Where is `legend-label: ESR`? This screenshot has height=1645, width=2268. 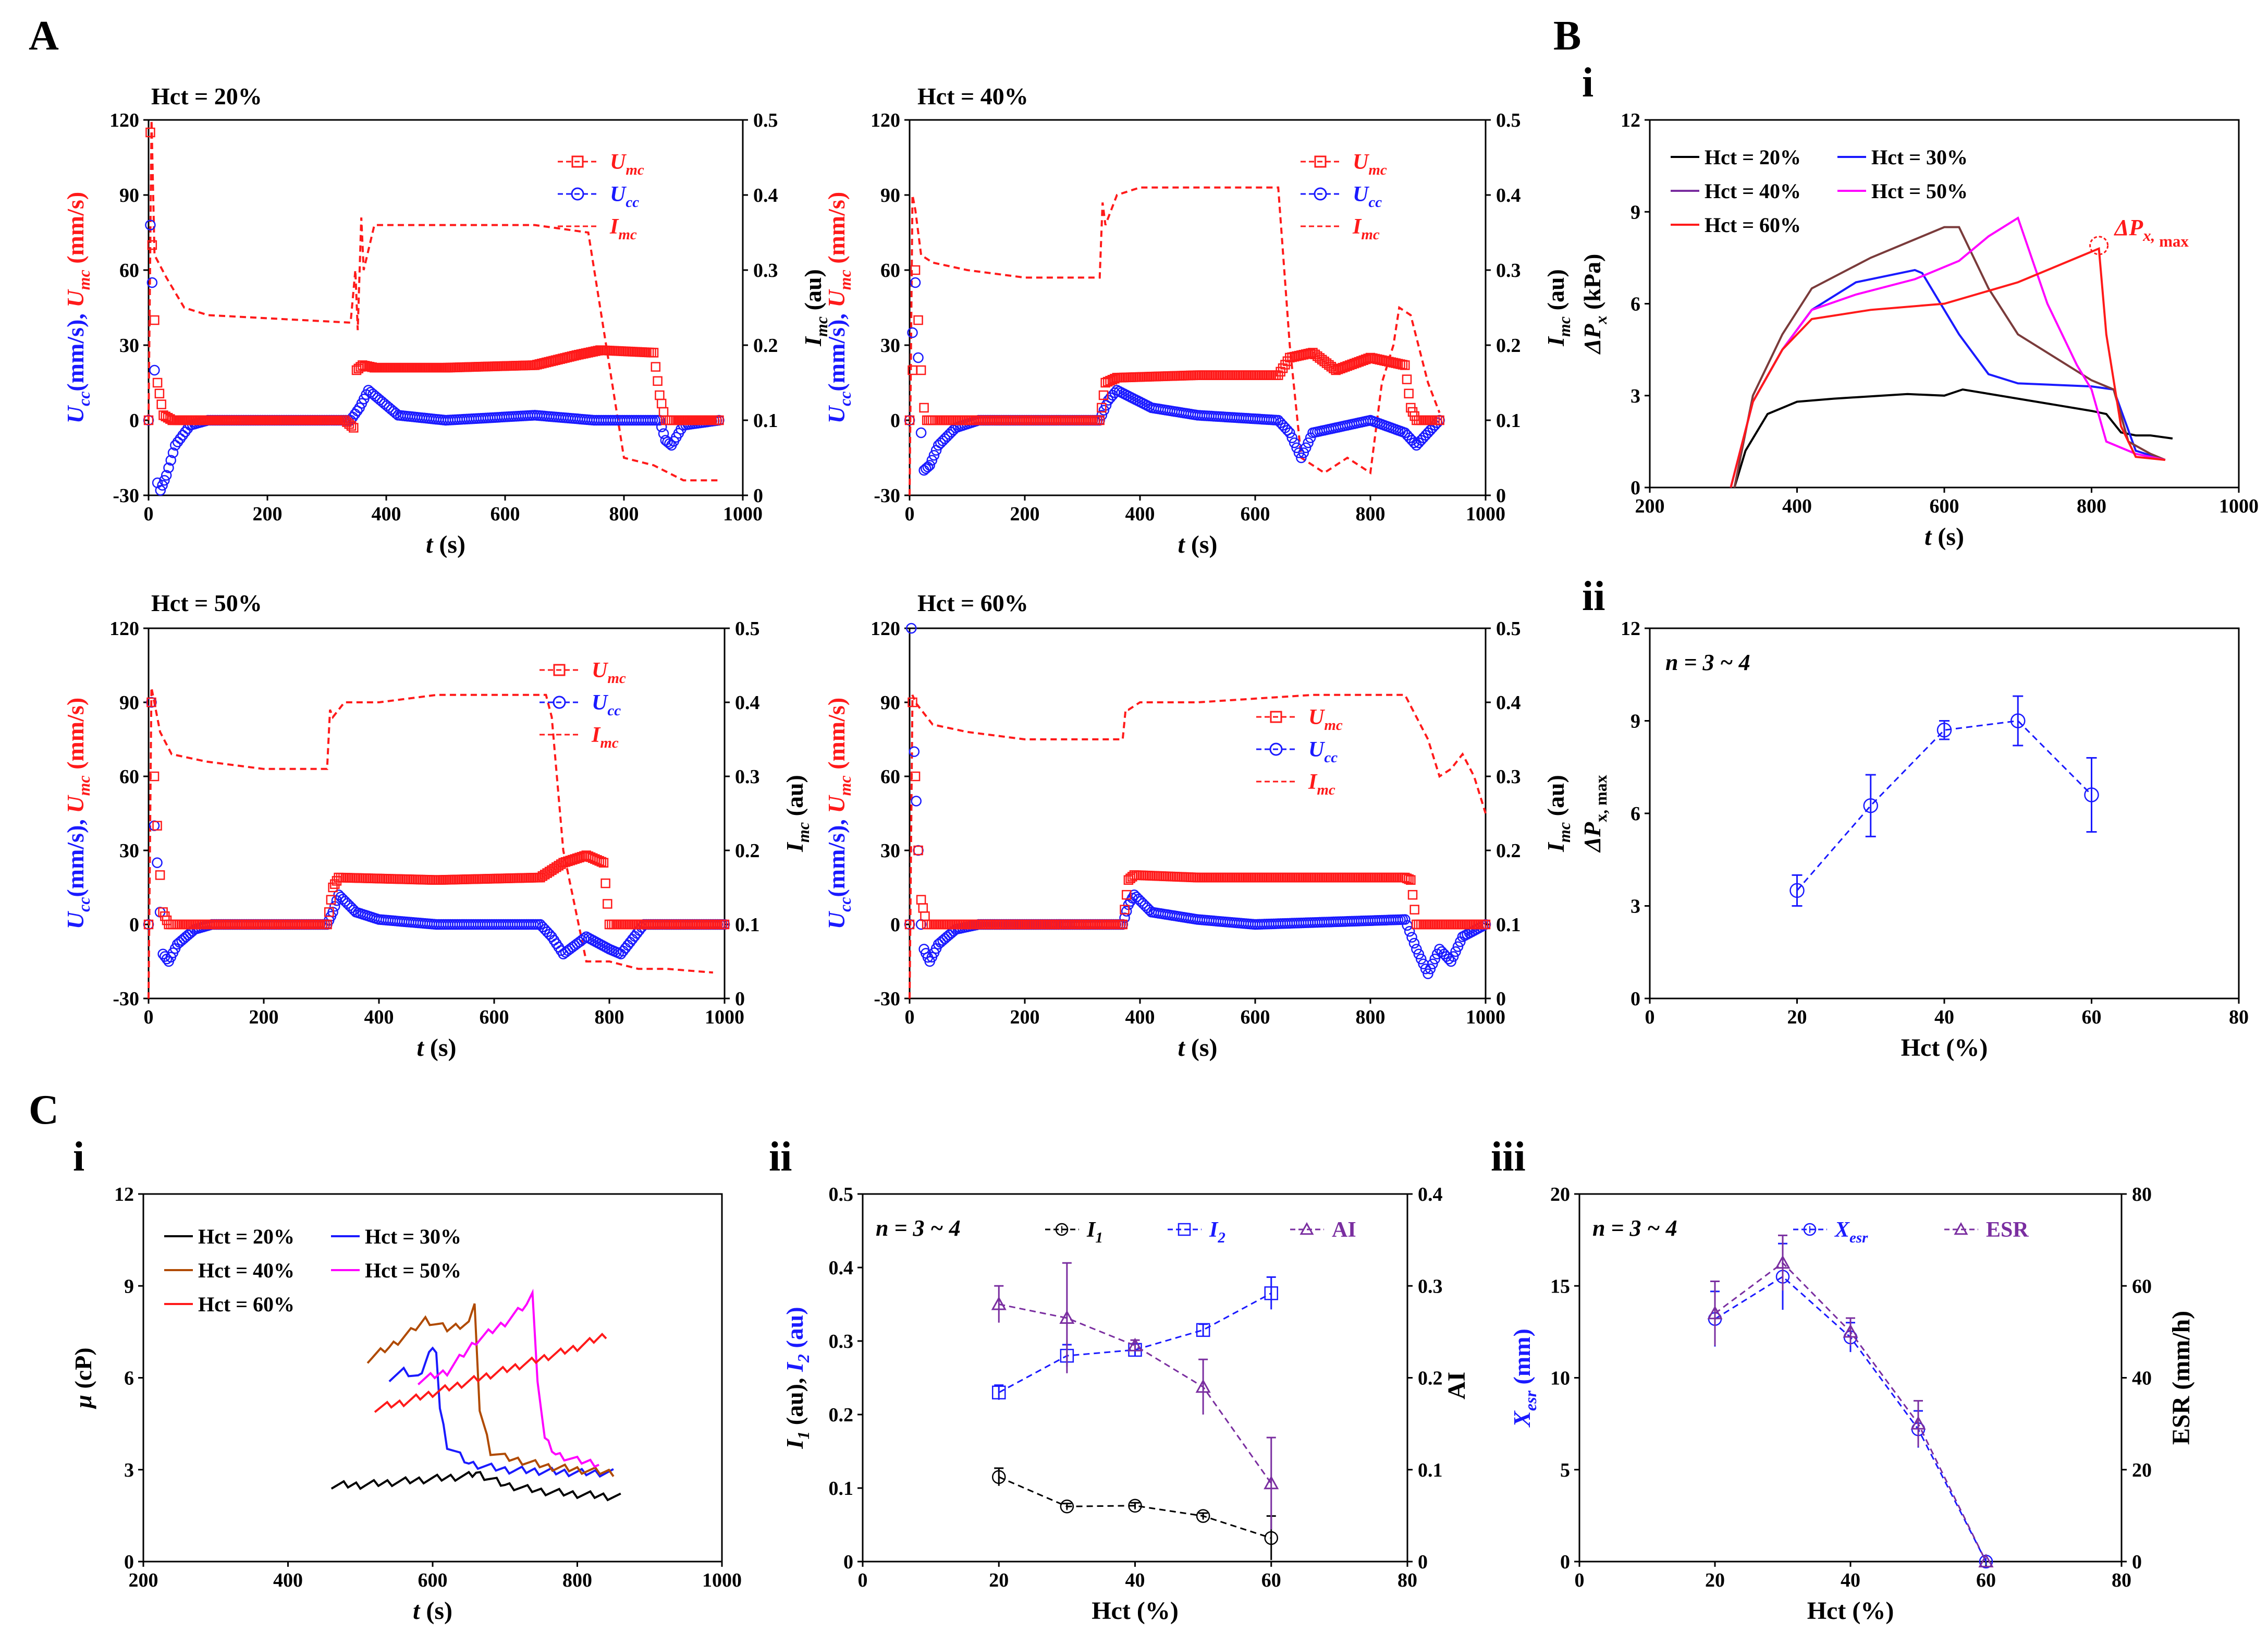 legend-label: ESR is located at coordinates (2007, 1230).